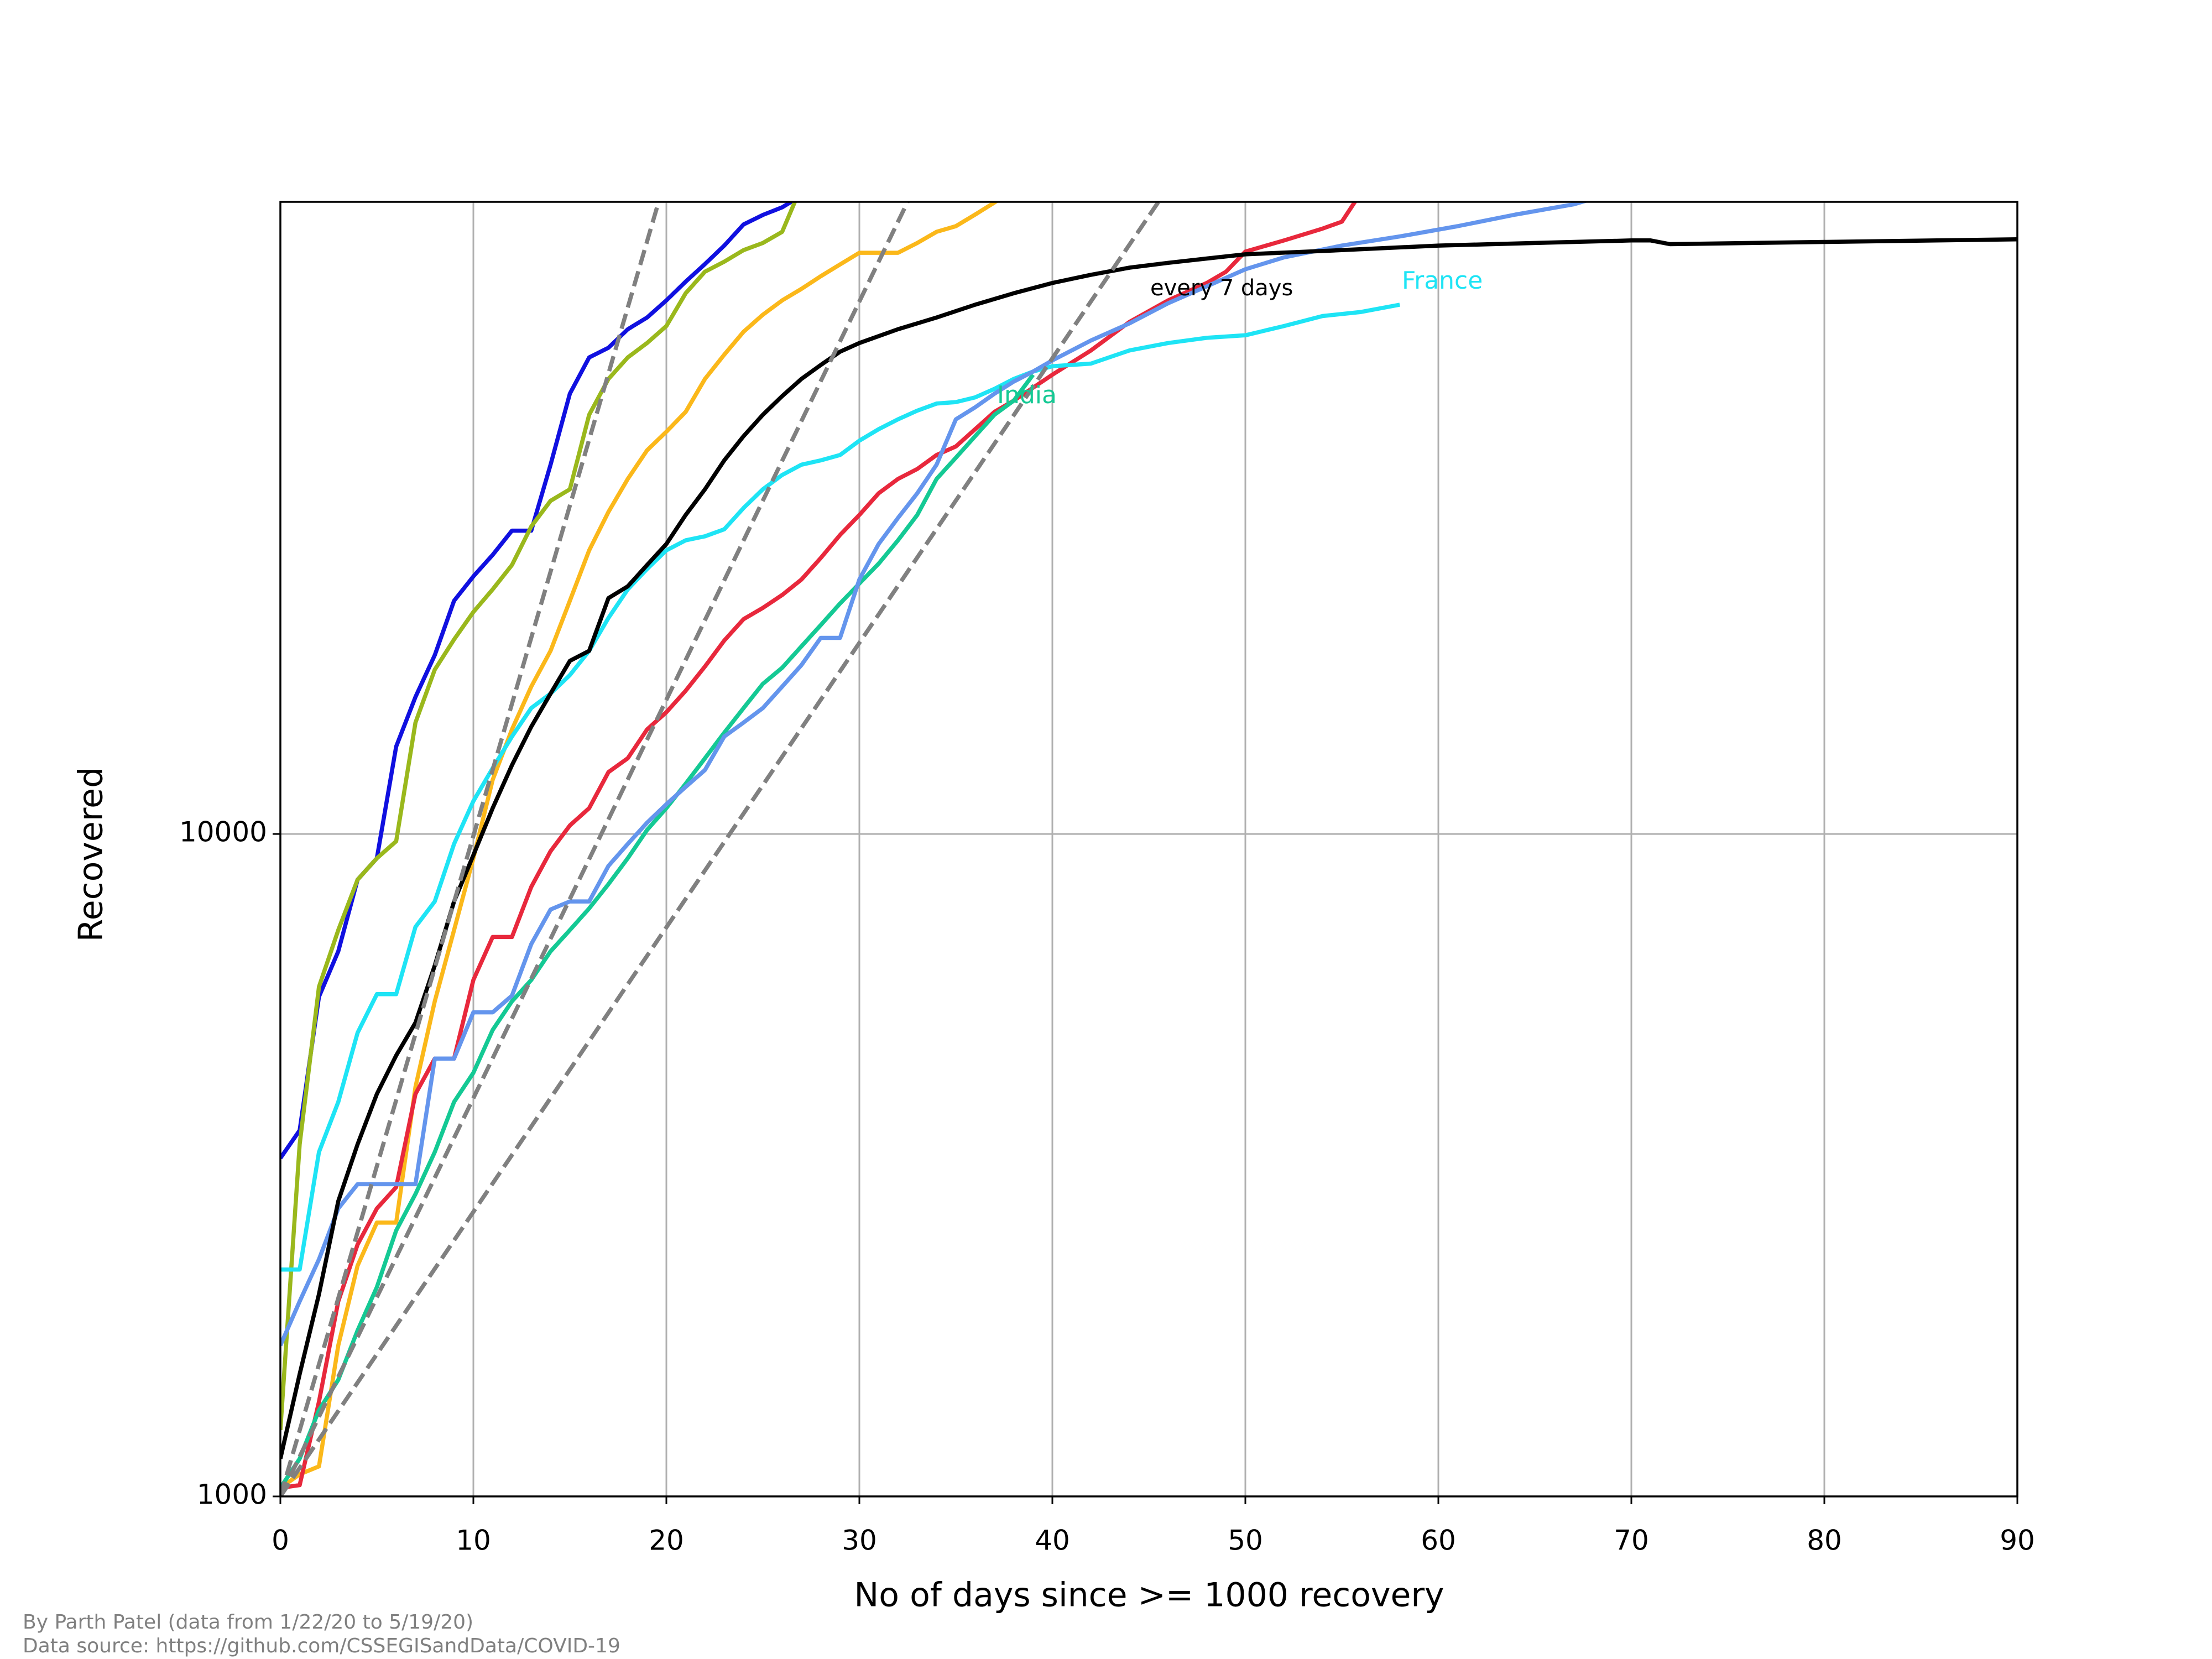  Describe the element at coordinates (92, 855) in the screenshot. I see `y-axis-label: Recovered` at that location.